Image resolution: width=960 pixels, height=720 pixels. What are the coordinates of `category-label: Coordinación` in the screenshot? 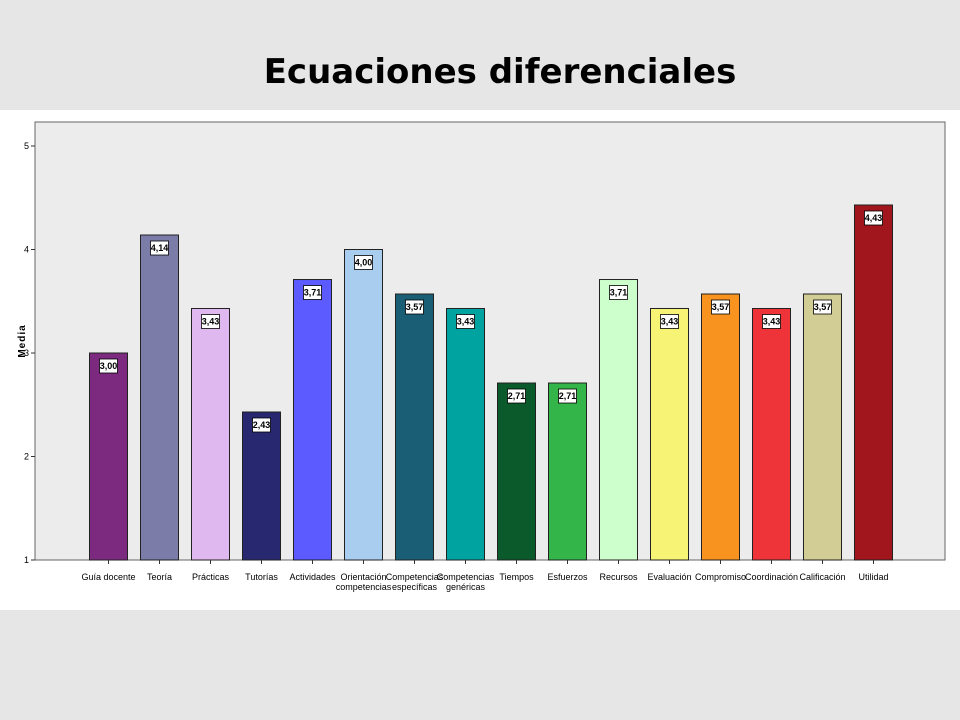 It's located at (771, 577).